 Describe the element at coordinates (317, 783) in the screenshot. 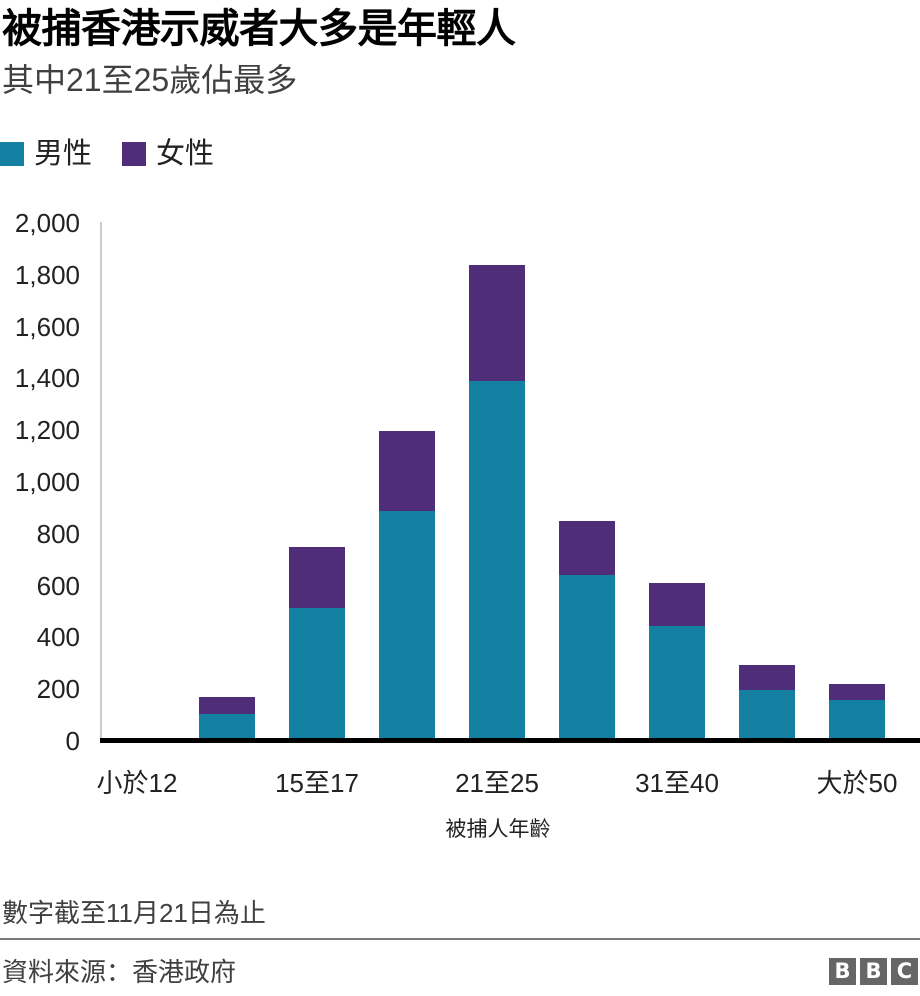

I see `x-label-15-17: 15至17` at that location.